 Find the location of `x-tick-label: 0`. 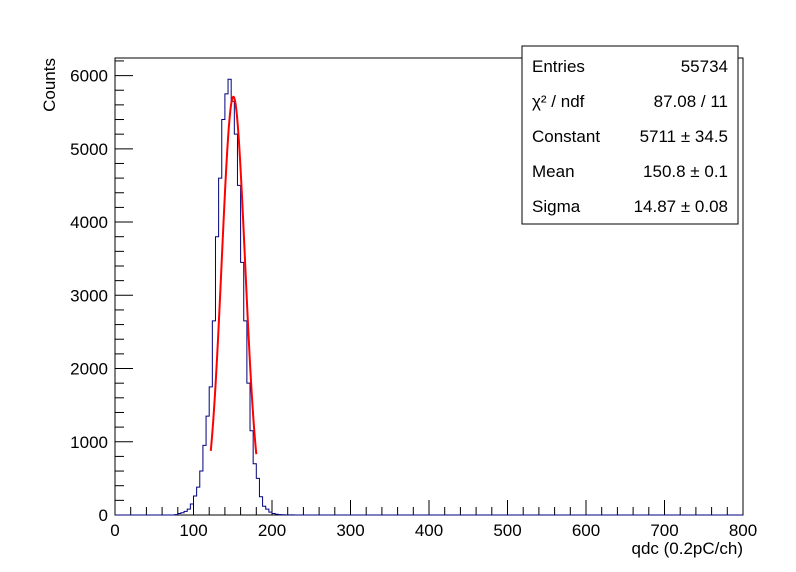

x-tick-label: 0 is located at coordinates (114, 530).